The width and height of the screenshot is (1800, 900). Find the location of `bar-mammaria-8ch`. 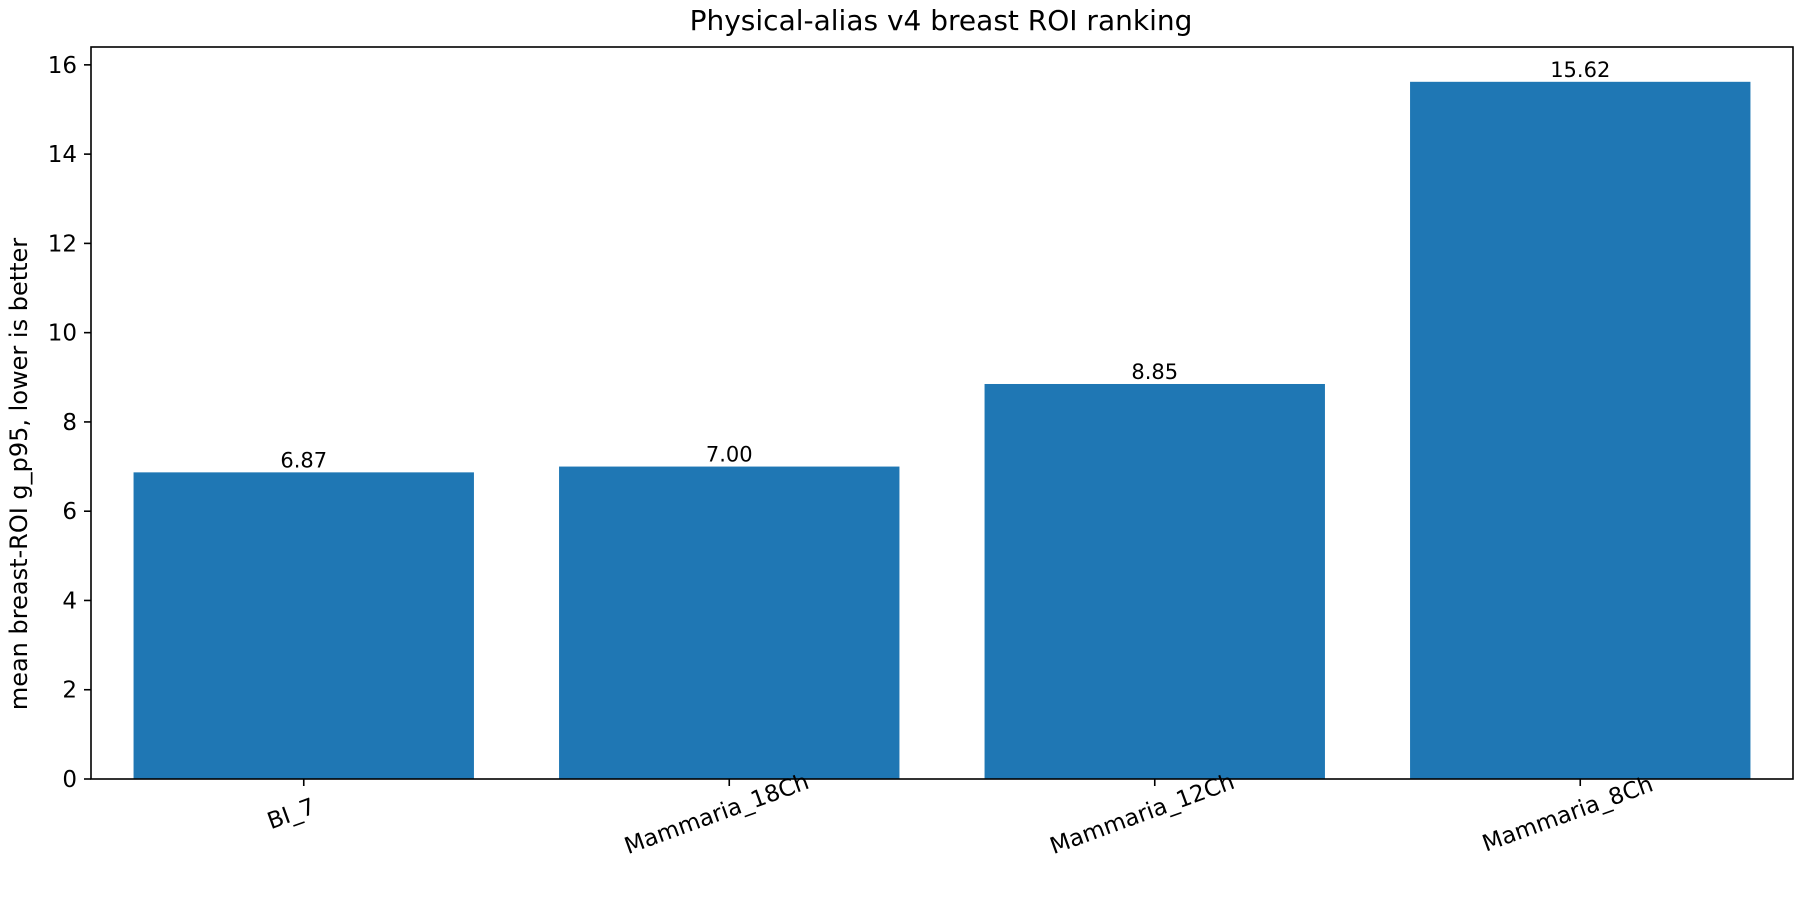

bar-mammaria-8ch is located at coordinates (1580, 430).